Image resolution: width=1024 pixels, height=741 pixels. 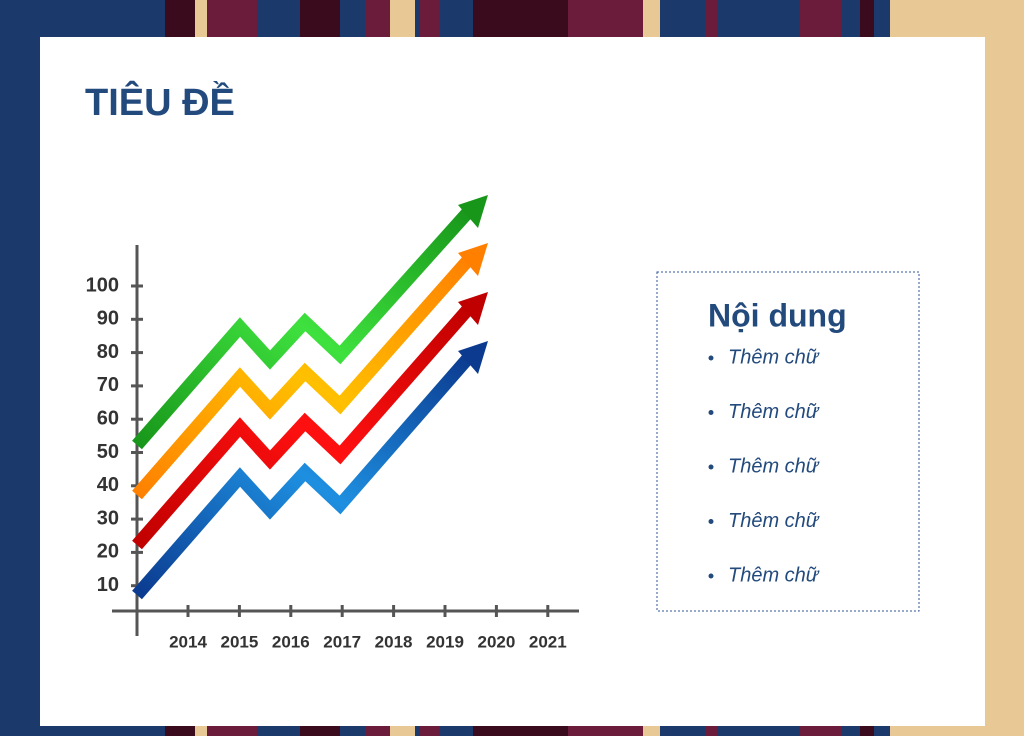 I want to click on content-list: Thêm chữ Thêm chữ Thêm chữ Thêm chữ Thêm chữ, so click(x=764, y=466).